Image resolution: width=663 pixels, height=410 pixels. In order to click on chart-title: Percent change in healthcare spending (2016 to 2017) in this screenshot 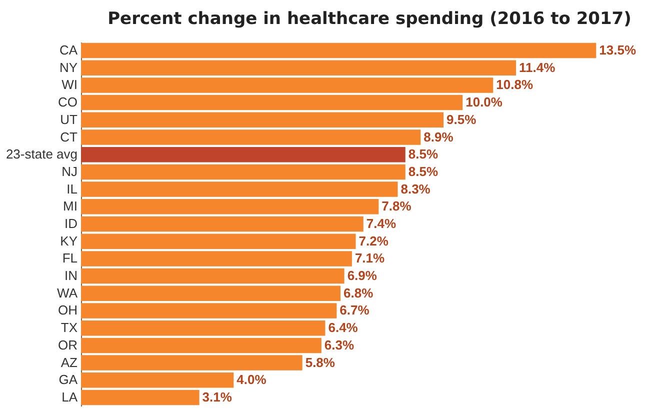, I will do `click(370, 19)`.